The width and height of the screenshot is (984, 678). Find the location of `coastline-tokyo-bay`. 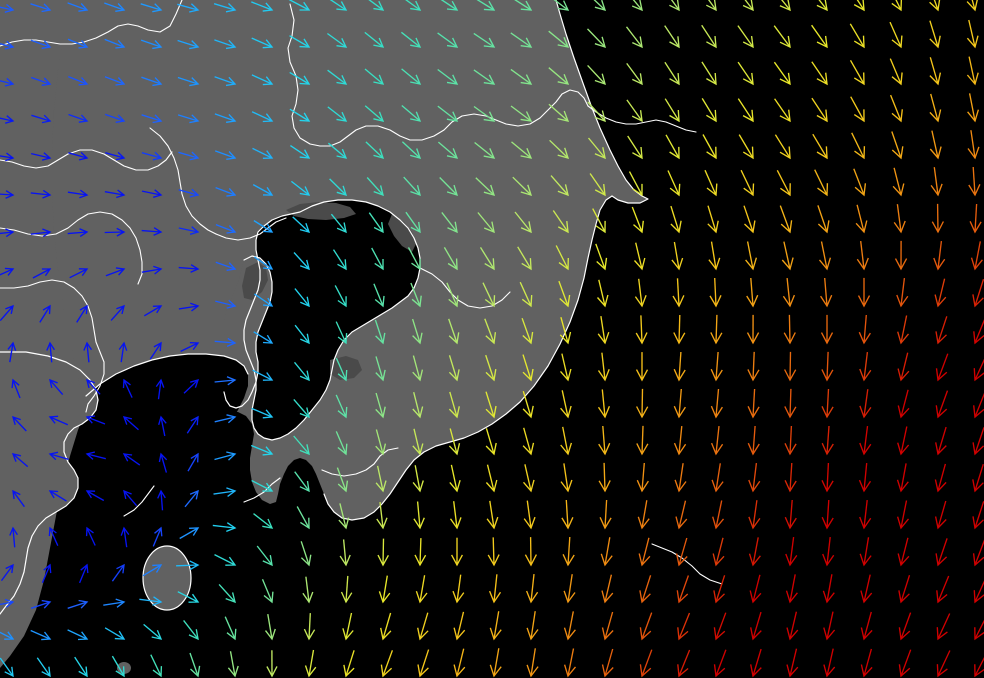

coastline-tokyo-bay is located at coordinates (332, 320).